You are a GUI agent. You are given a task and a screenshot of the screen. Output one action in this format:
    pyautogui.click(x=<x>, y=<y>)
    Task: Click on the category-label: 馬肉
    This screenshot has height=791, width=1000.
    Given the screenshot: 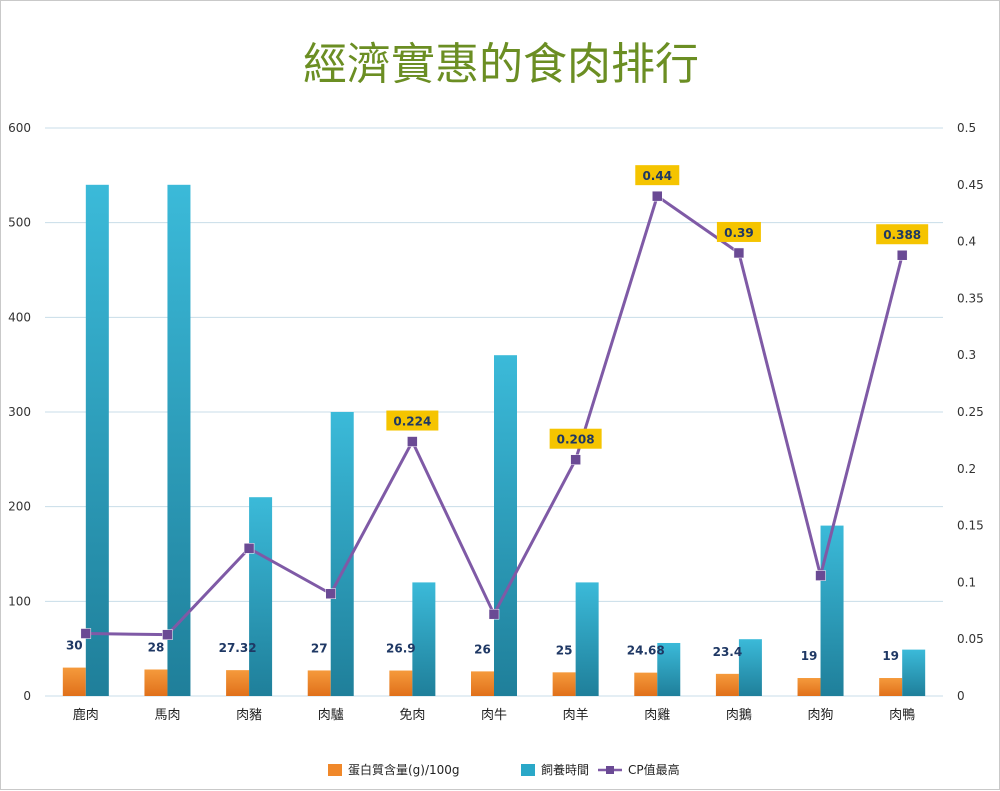 What is the action you would take?
    pyautogui.click(x=167, y=715)
    